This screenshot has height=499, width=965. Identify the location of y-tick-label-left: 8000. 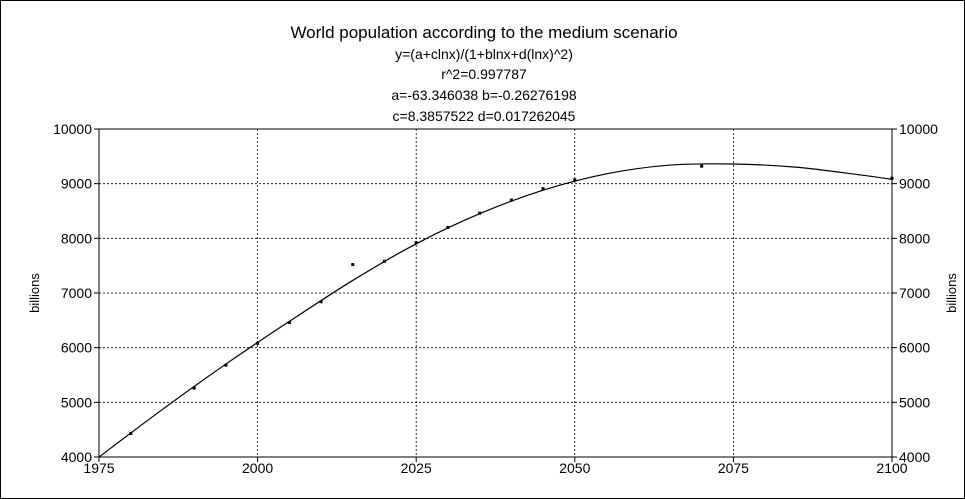
(76, 238).